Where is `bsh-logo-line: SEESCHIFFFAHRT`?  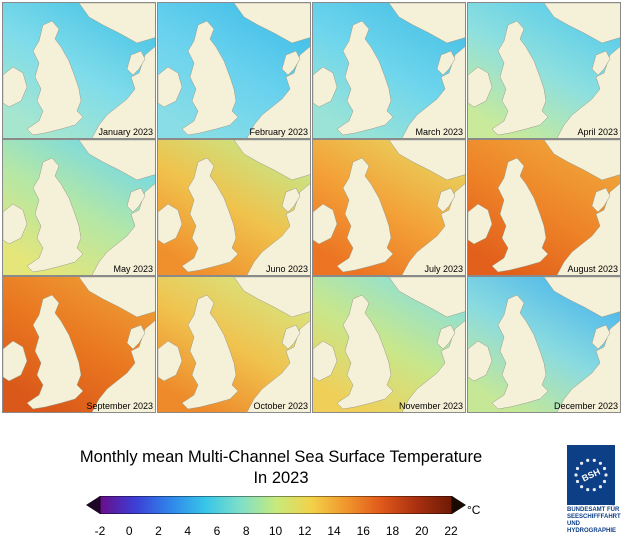 bsh-logo-line: SEESCHIFFFAHRT is located at coordinates (594, 517).